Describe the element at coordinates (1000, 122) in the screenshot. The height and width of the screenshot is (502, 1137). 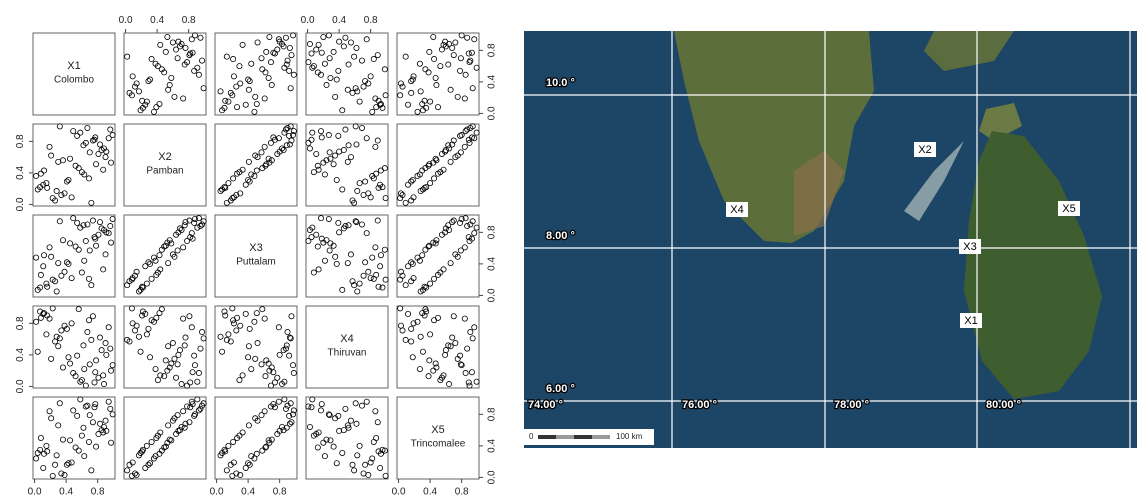
I see `jaffna` at that location.